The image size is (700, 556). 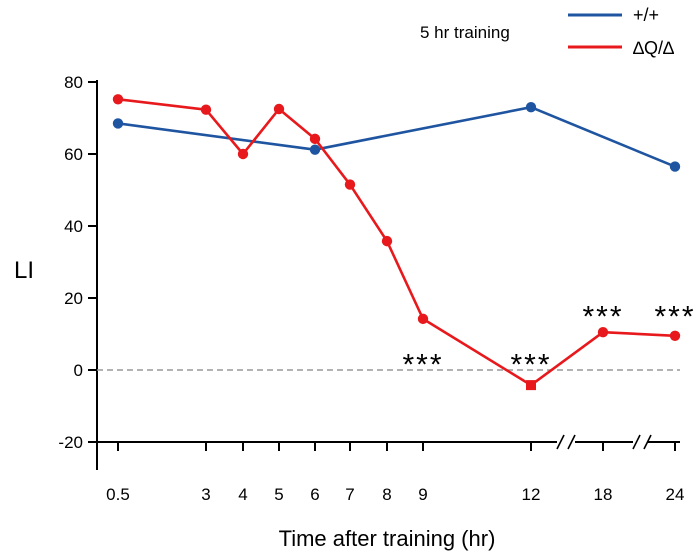 What do you see at coordinates (314, 494) in the screenshot?
I see `x-tick-label: 6` at bounding box center [314, 494].